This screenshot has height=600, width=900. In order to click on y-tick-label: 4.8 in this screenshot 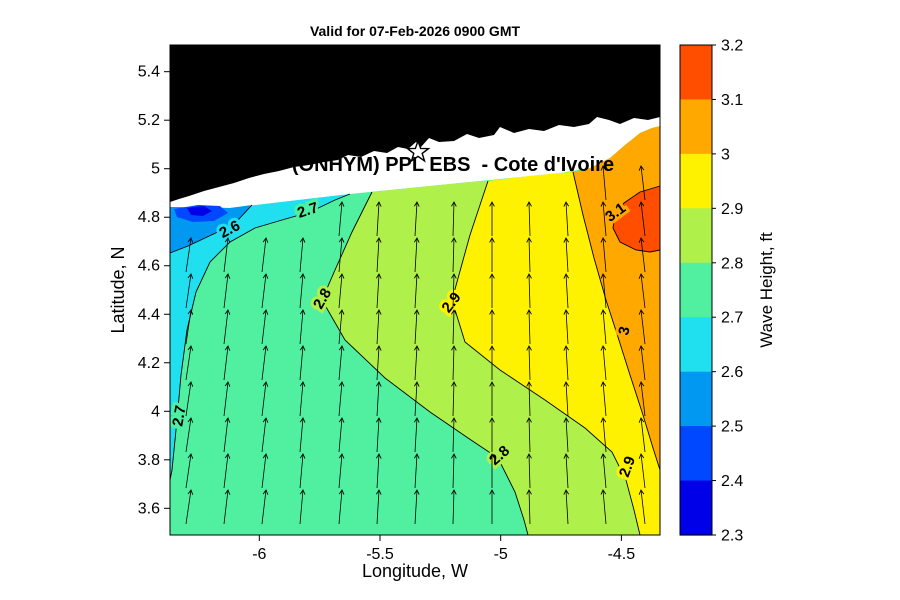, I will do `click(149, 217)`.